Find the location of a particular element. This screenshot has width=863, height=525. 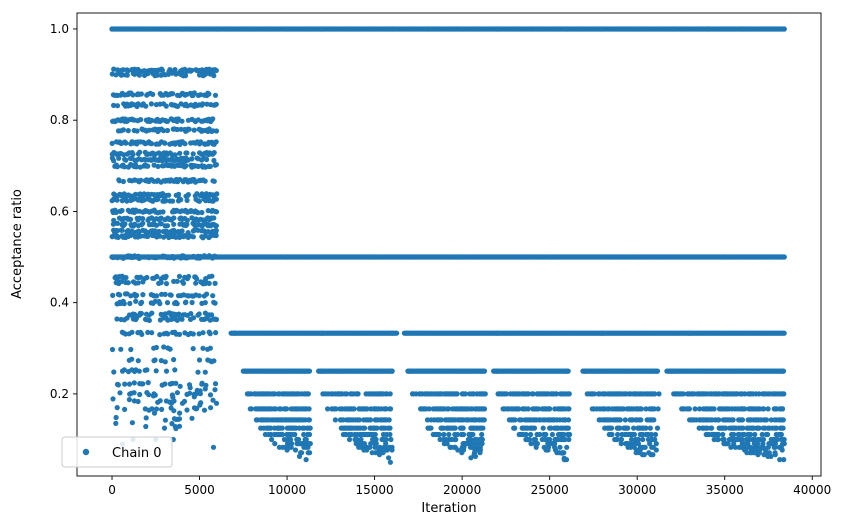

x-tick-label: 15000 is located at coordinates (375, 490).